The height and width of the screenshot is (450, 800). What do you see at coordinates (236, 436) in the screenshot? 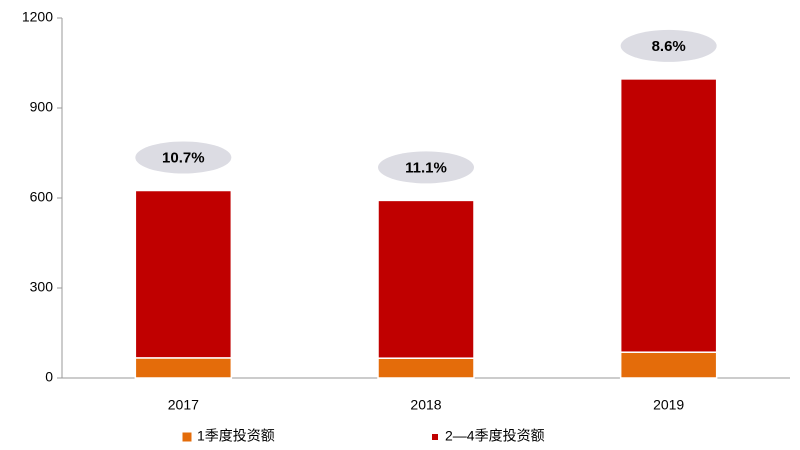
I see `legend-label: 1季度投资额` at bounding box center [236, 436].